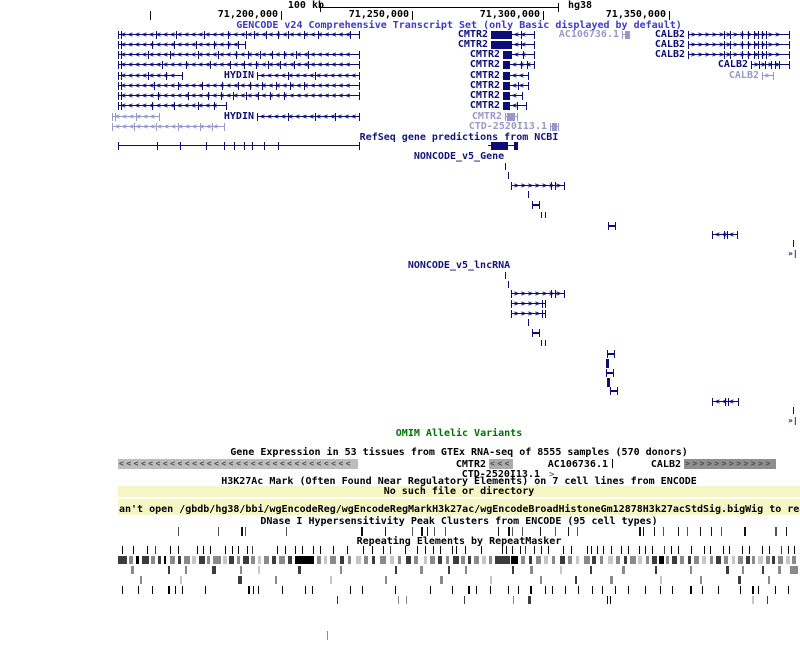 This screenshot has width=800, height=645. What do you see at coordinates (459, 541) in the screenshot?
I see `track-title-repeatmasker: Repeating Elements by RepeatMasker` at bounding box center [459, 541].